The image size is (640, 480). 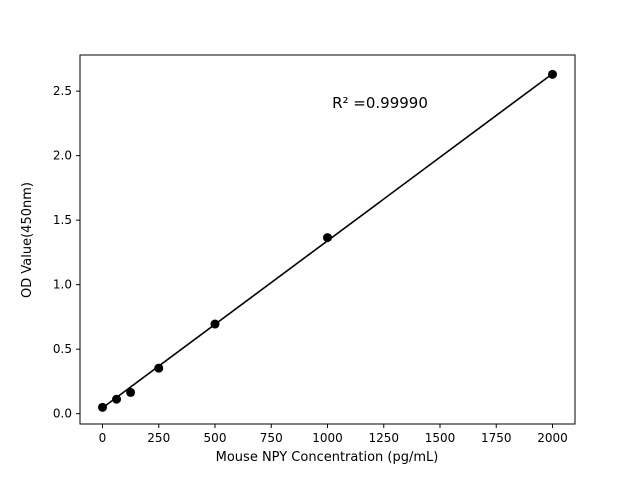 I want to click on y-tick-label: 1.5, so click(x=62, y=220).